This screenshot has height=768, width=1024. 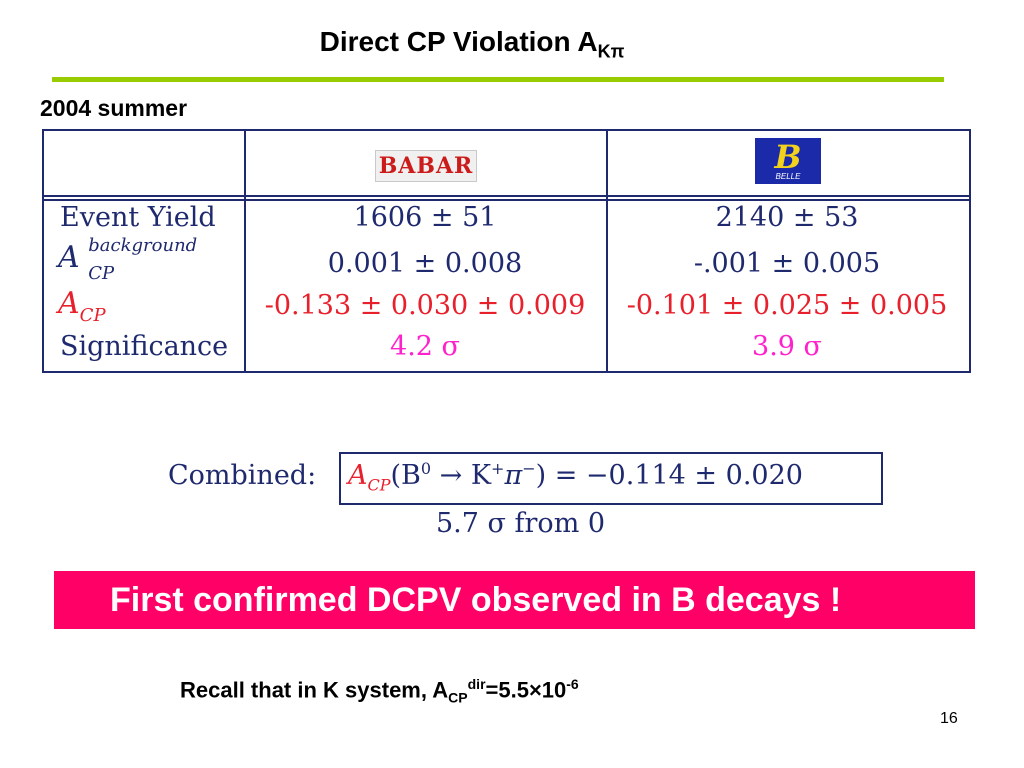 What do you see at coordinates (787, 217) in the screenshot?
I see `belle-event-yield: 2140 ± 53` at bounding box center [787, 217].